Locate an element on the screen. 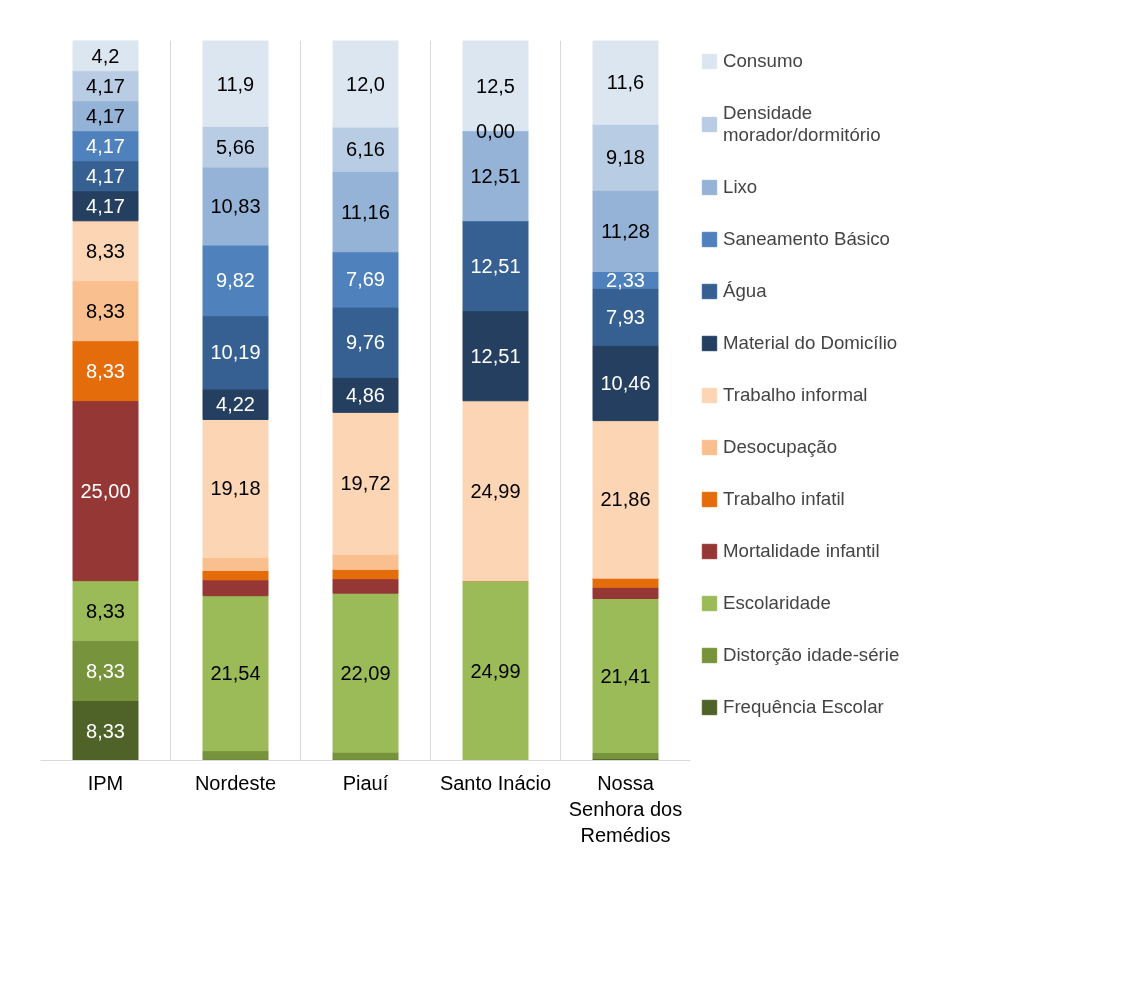 Image resolution: width=1131 pixels, height=987 pixels. data-label: 12,5 is located at coordinates (495, 85).